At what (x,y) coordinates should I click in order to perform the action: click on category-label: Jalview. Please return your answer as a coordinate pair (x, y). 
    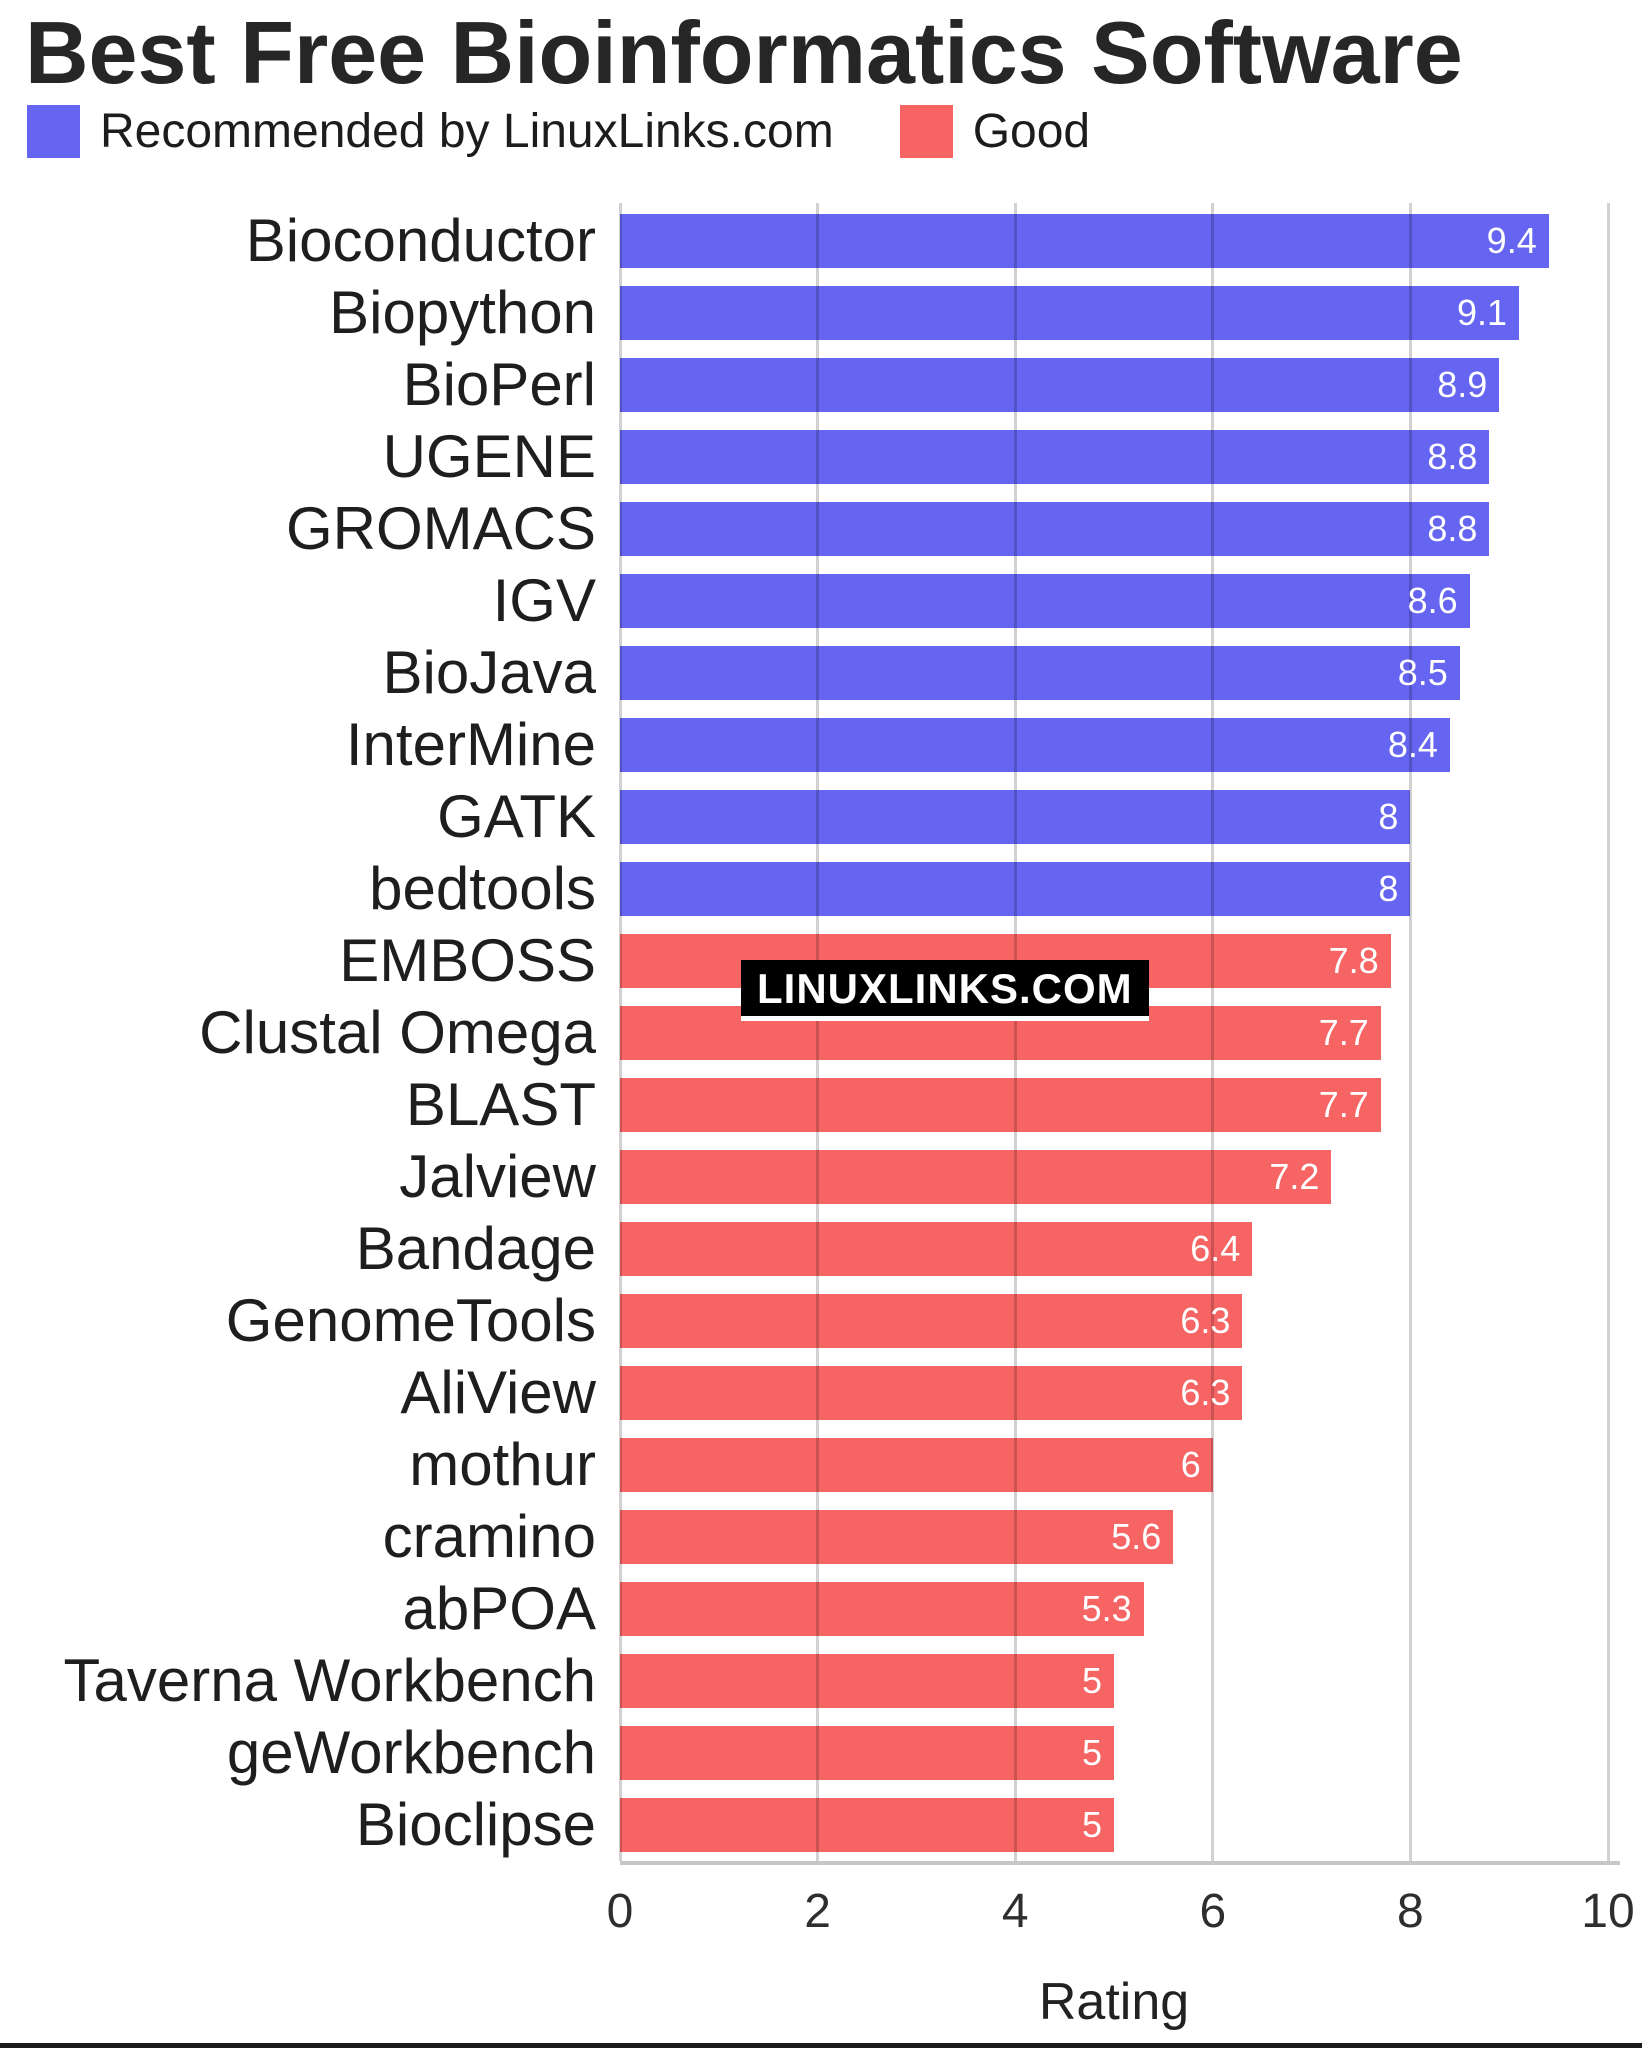
    Looking at the image, I should click on (497, 1176).